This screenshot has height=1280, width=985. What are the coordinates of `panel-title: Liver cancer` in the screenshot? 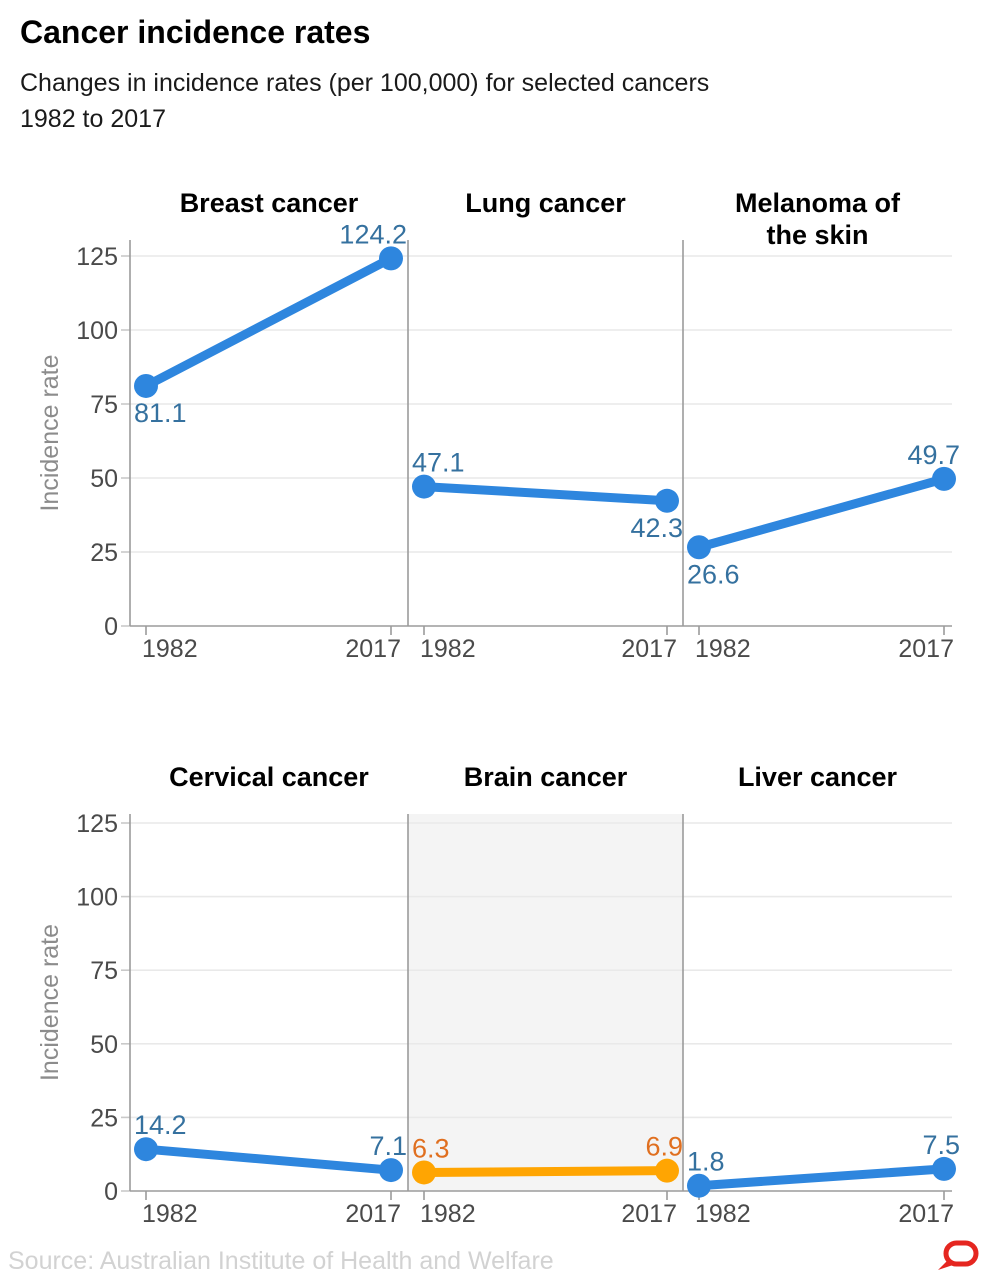 It's located at (818, 777).